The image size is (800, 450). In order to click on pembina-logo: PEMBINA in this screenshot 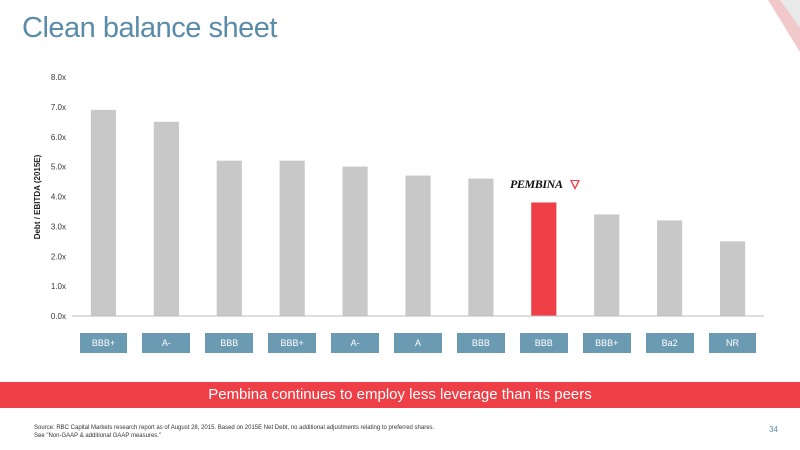, I will do `click(545, 184)`.